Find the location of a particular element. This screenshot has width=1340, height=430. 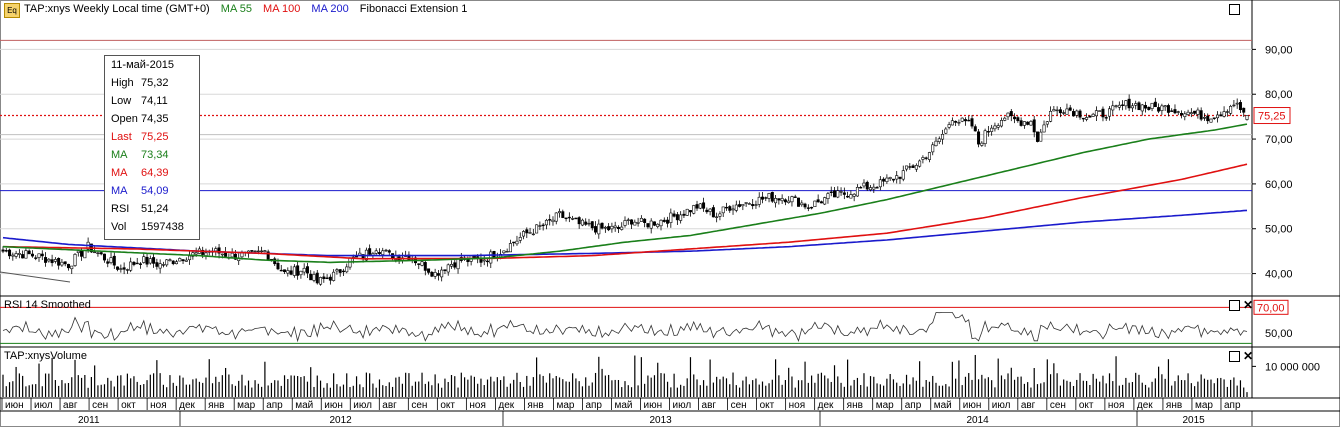

rsi-maximize-icon is located at coordinates (1234, 305).